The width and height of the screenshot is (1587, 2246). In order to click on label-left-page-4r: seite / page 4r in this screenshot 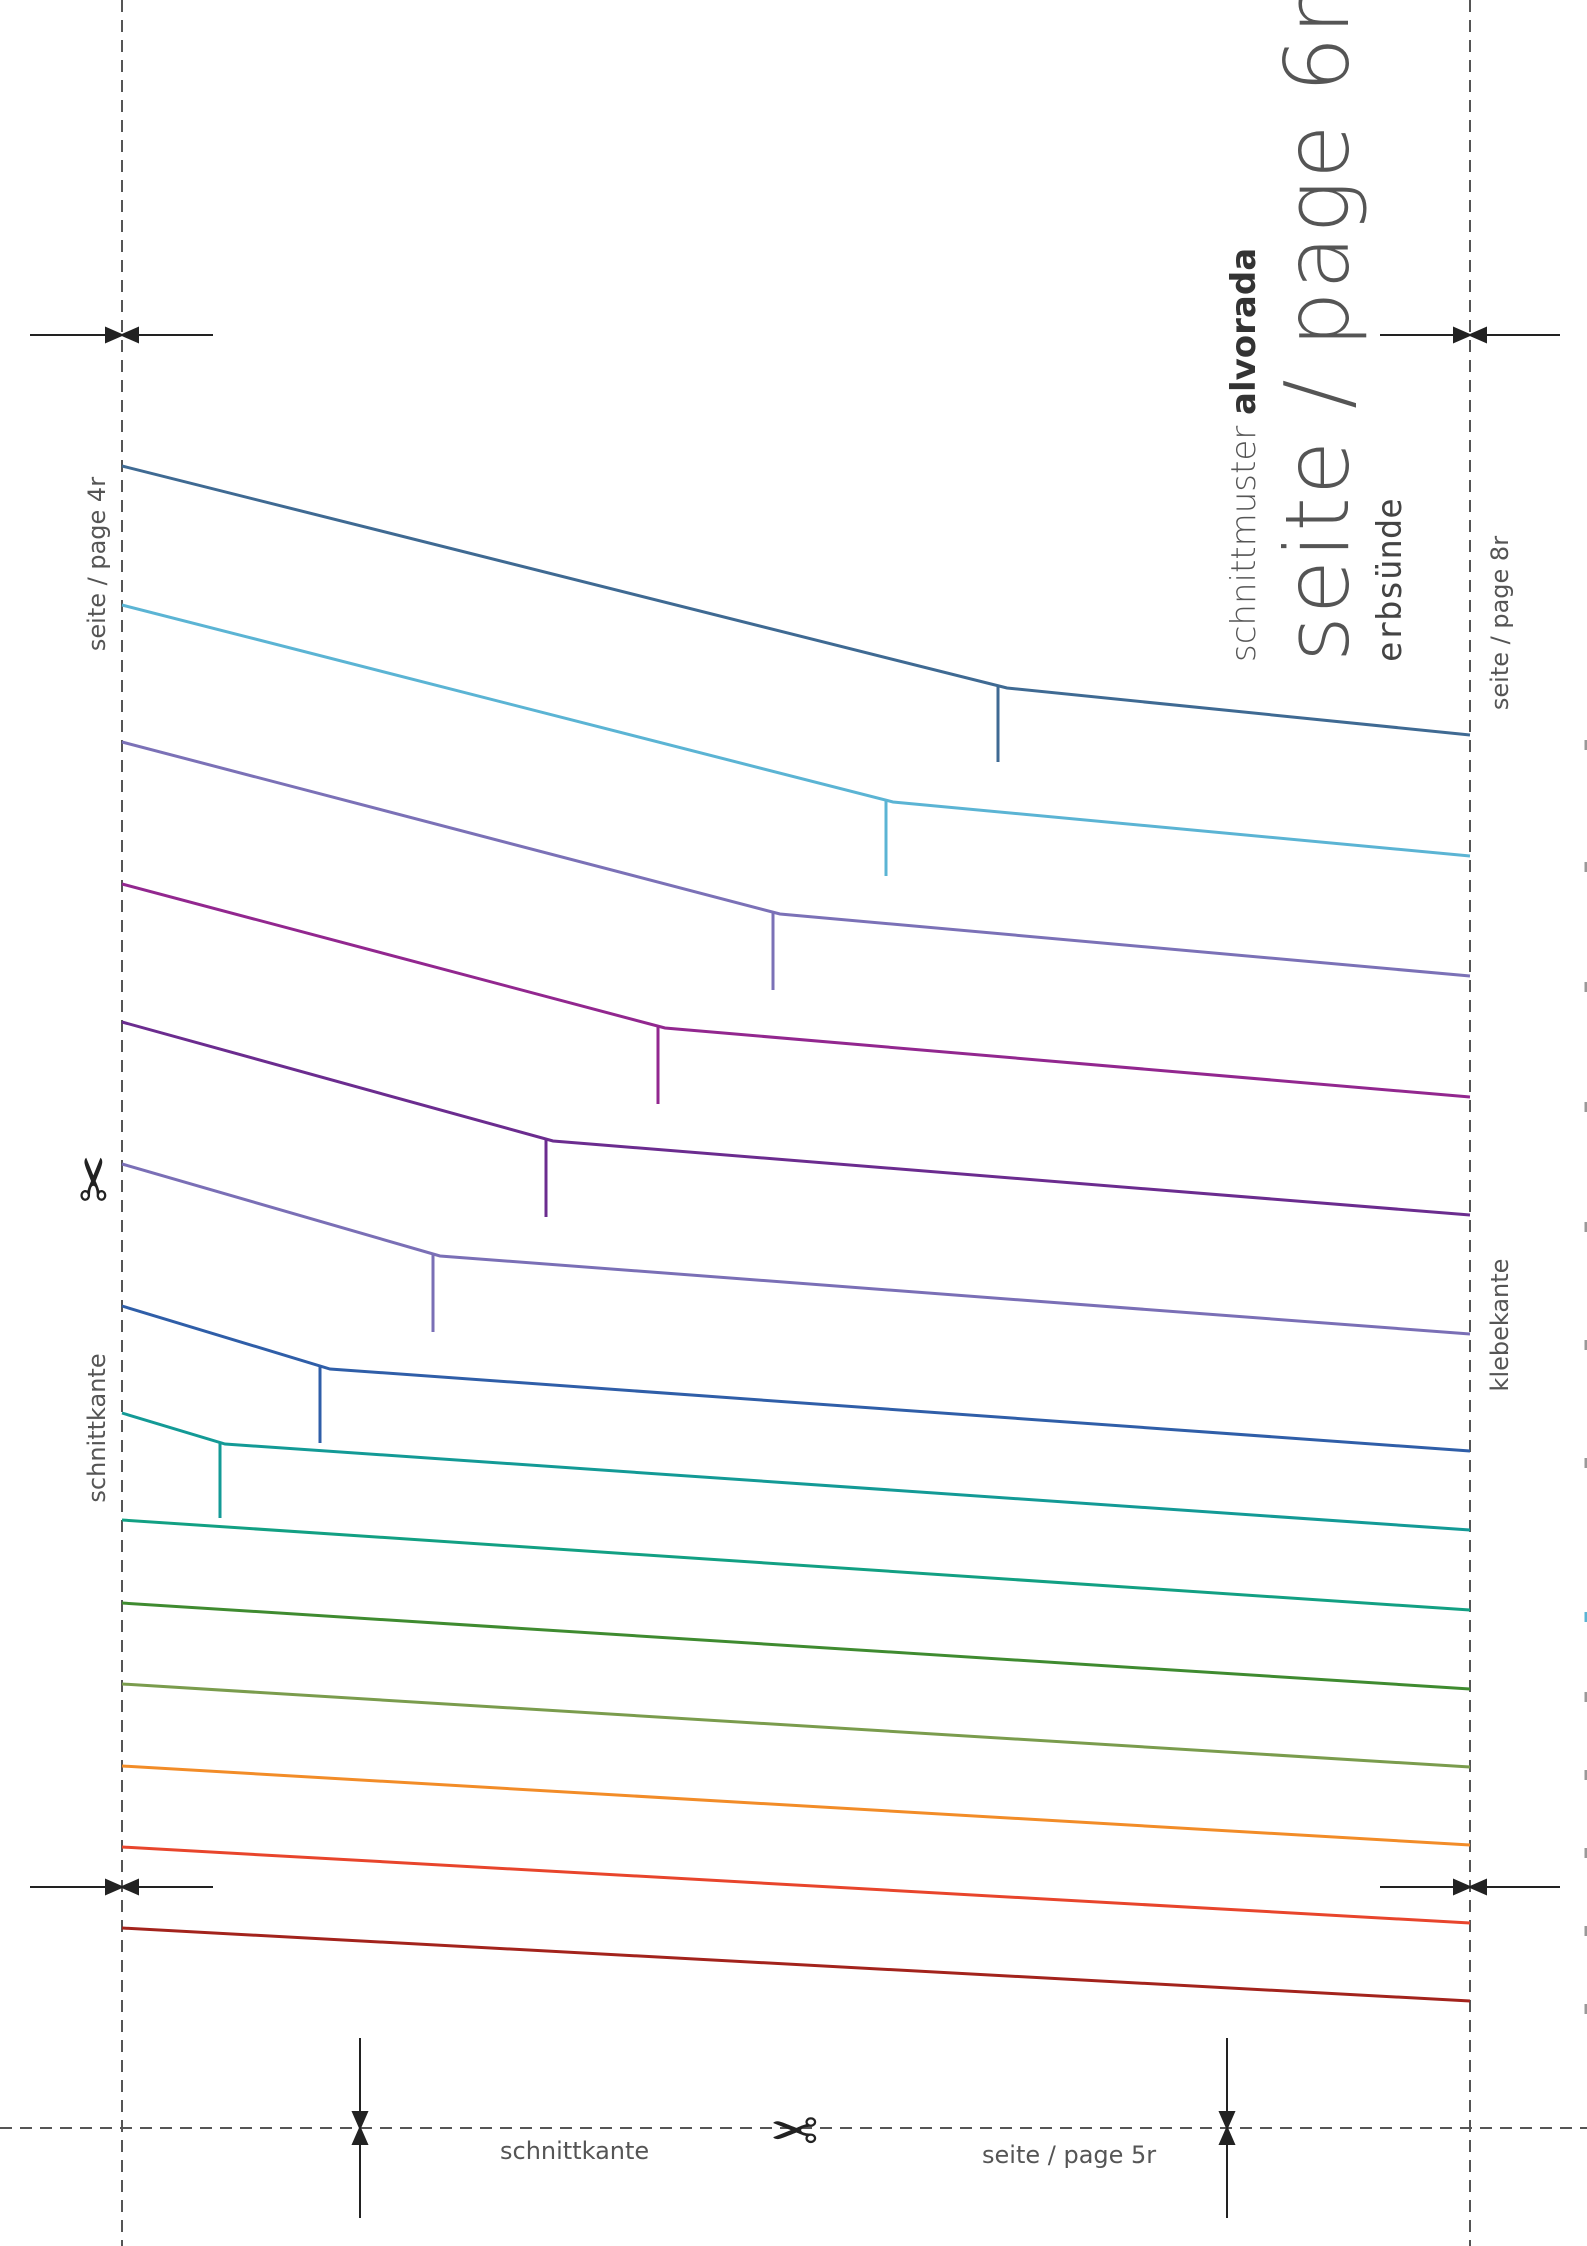, I will do `click(97, 564)`.